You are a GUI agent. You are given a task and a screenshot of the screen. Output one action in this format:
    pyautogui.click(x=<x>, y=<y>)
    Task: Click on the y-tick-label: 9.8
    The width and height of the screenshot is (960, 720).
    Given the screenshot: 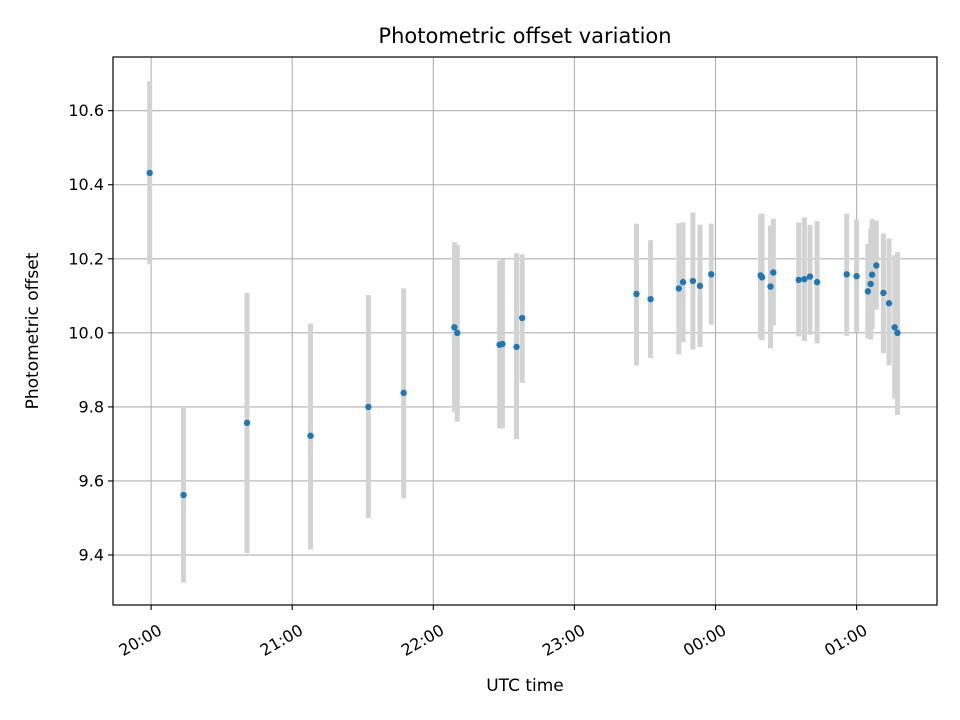 What is the action you would take?
    pyautogui.click(x=91, y=406)
    